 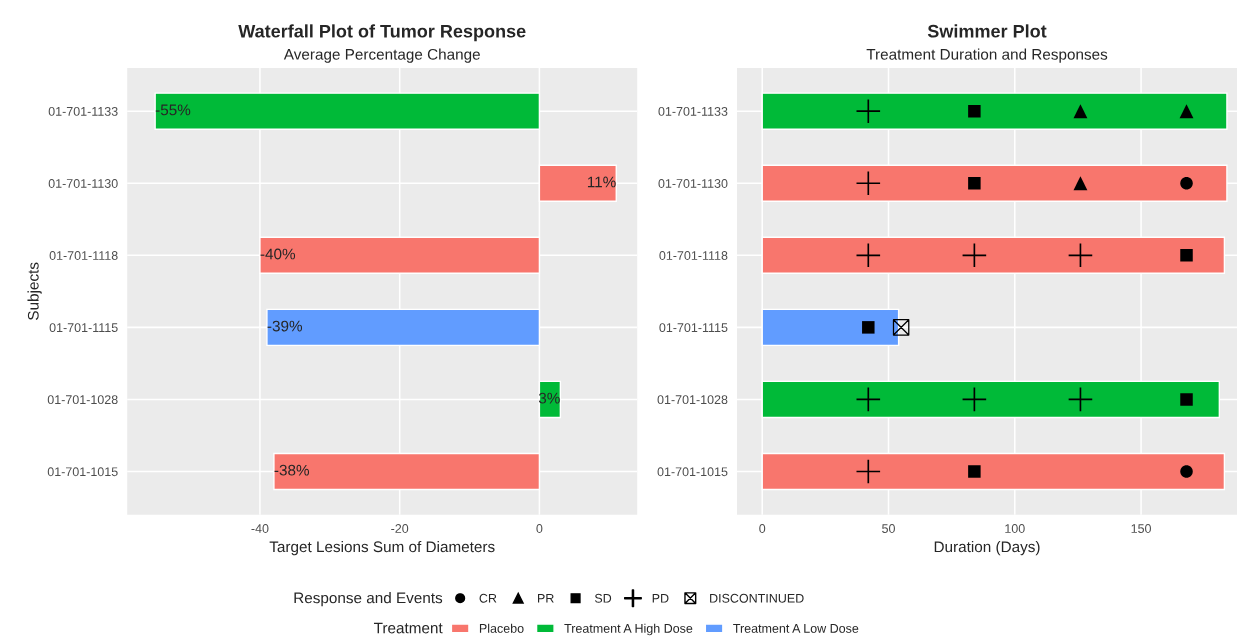 I want to click on x-axis-title: Target Lesions Sum of Diameters, so click(x=382, y=548).